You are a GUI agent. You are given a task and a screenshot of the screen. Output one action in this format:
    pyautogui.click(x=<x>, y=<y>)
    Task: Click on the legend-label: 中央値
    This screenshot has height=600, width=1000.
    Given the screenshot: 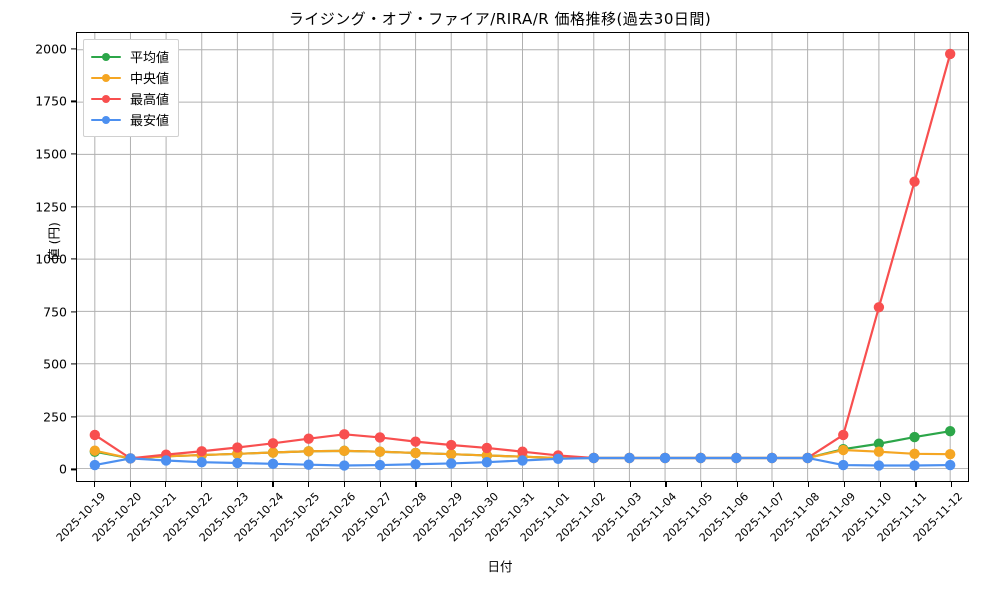 What is the action you would take?
    pyautogui.click(x=150, y=79)
    